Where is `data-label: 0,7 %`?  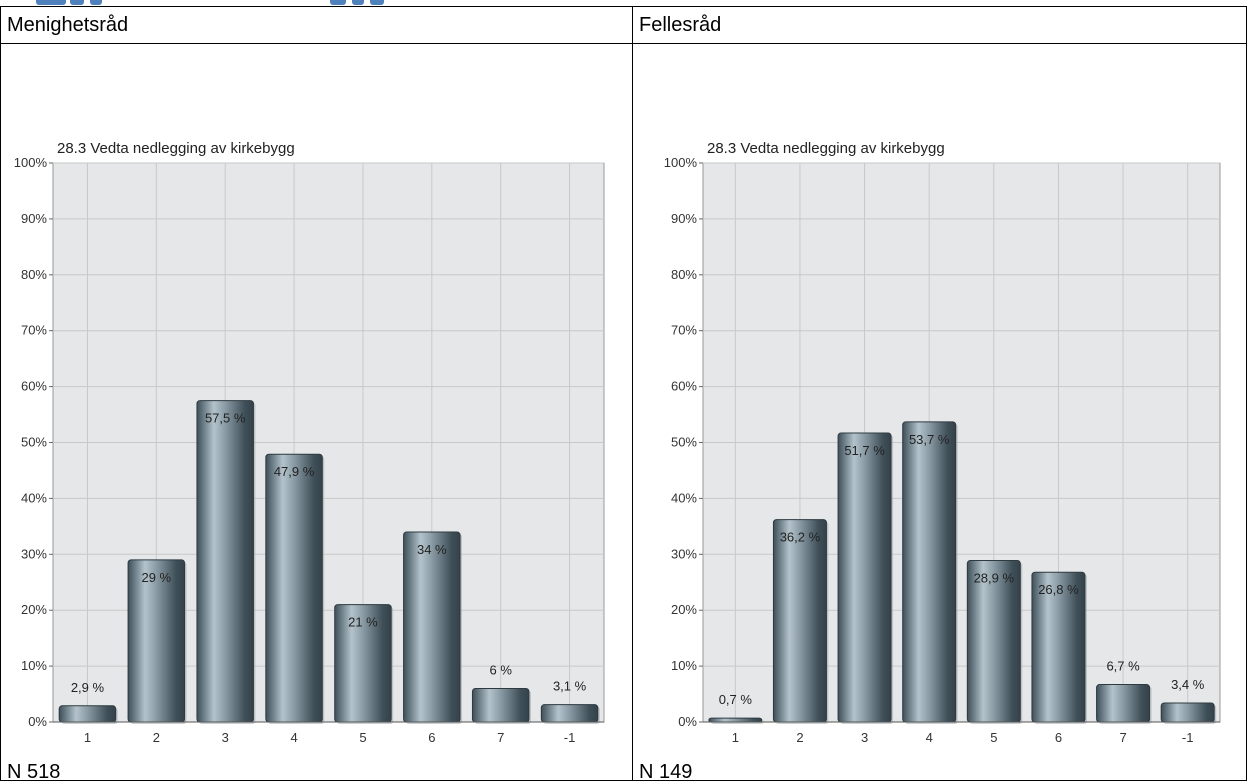 data-label: 0,7 % is located at coordinates (736, 699).